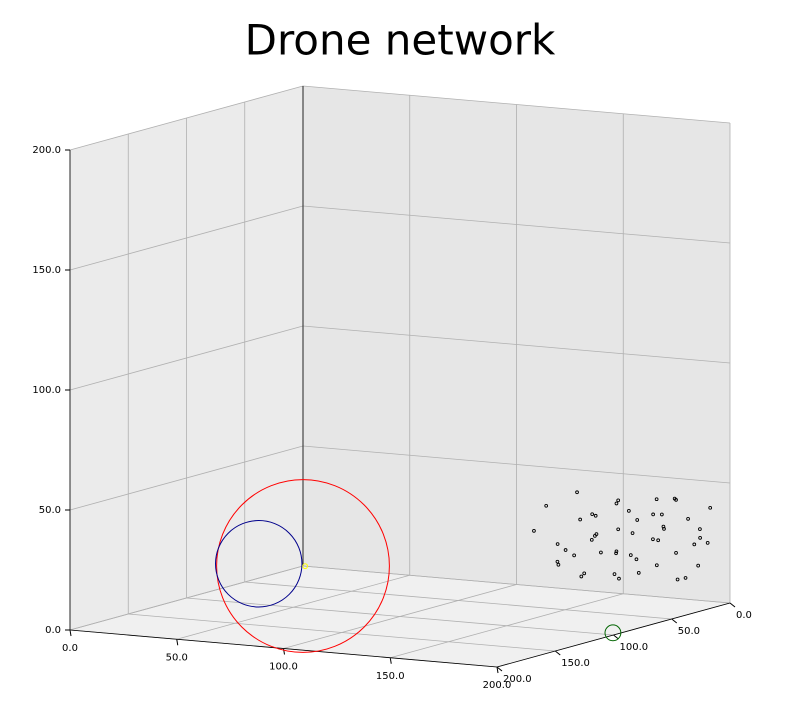 This screenshot has width=800, height=704. I want to click on x-tick-label: 150.0, so click(390, 676).